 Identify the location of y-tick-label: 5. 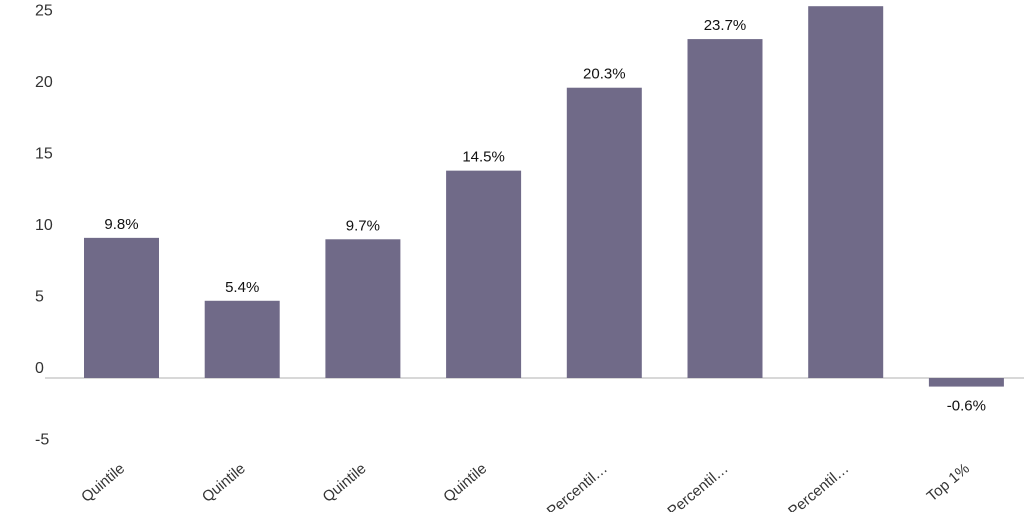
(39, 297).